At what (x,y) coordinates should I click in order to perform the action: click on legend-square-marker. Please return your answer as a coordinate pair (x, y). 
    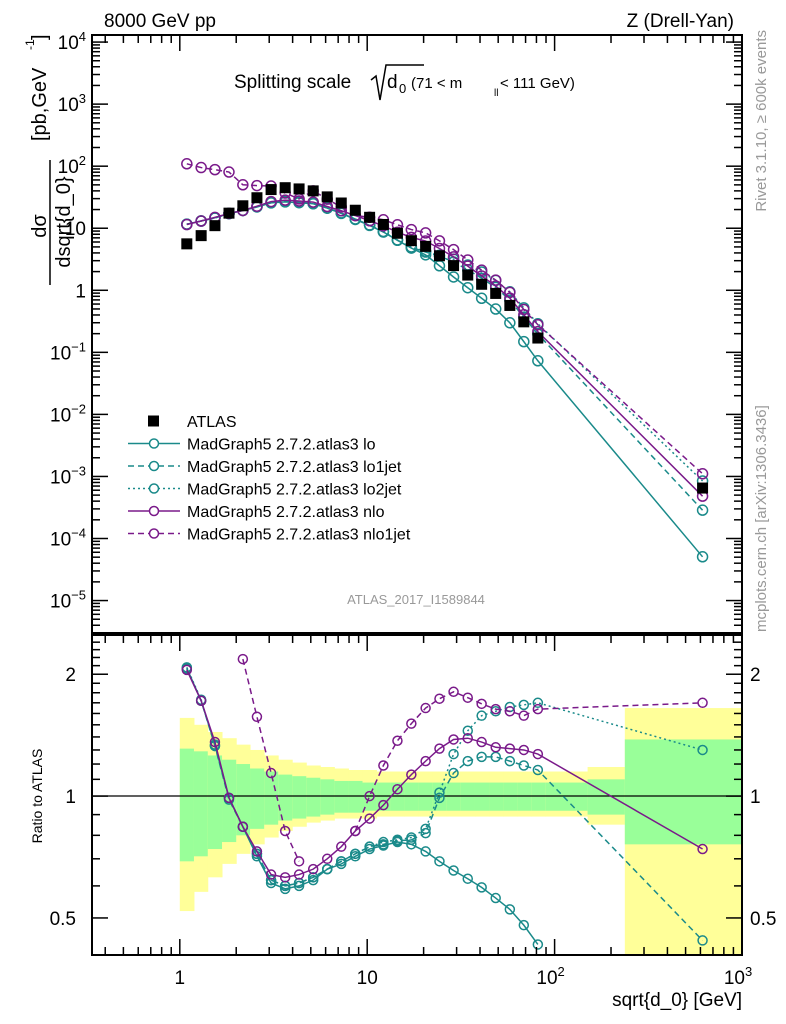
    Looking at the image, I should click on (153, 421).